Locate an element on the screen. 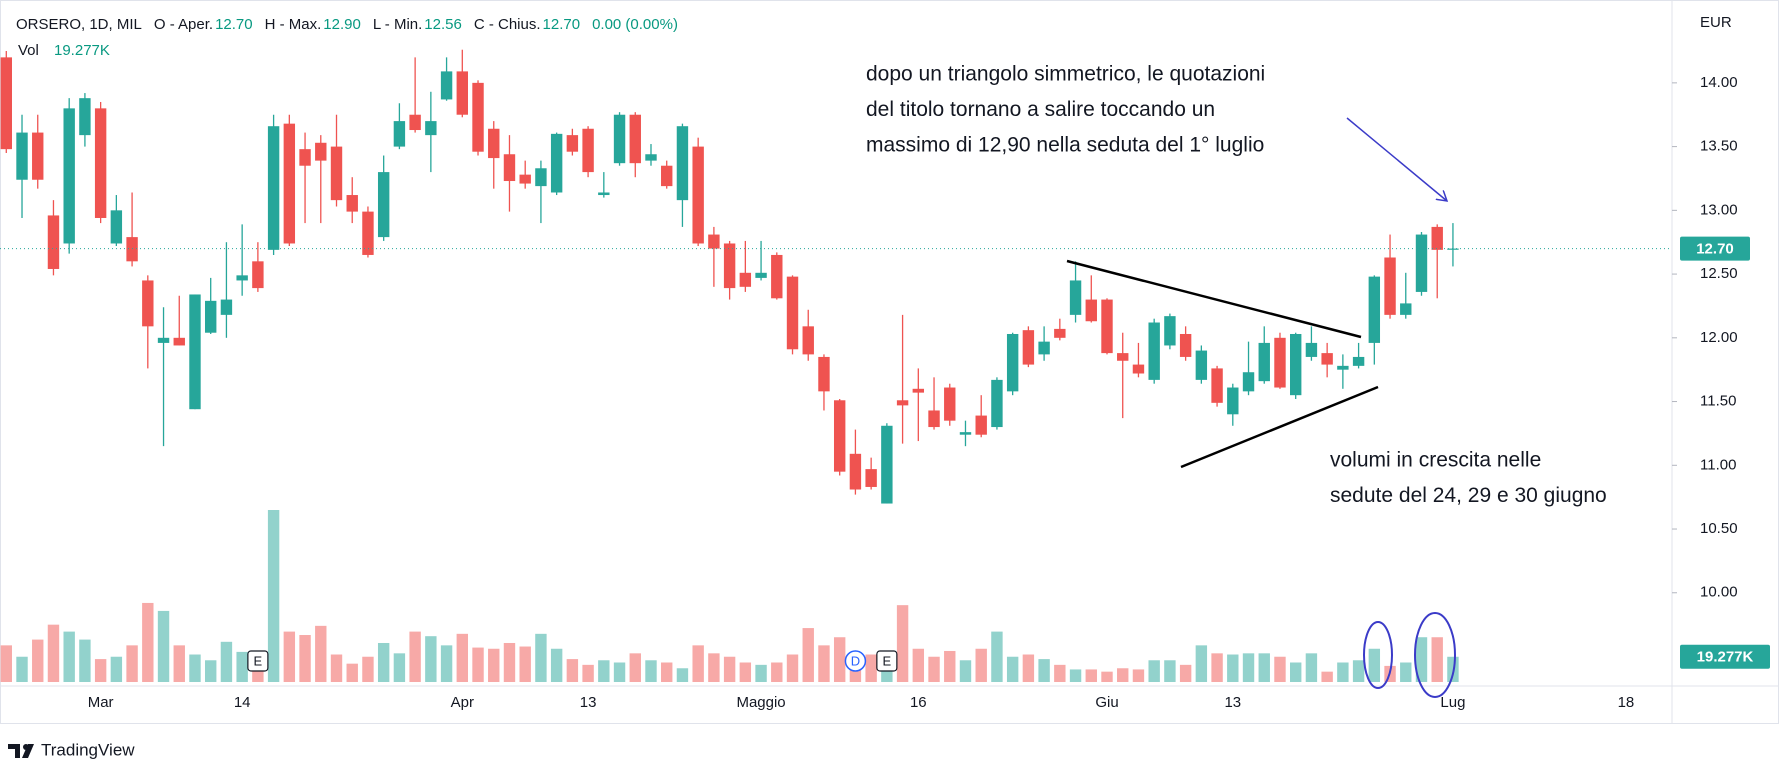  volume-legend-value: 19.277K is located at coordinates (82, 50).